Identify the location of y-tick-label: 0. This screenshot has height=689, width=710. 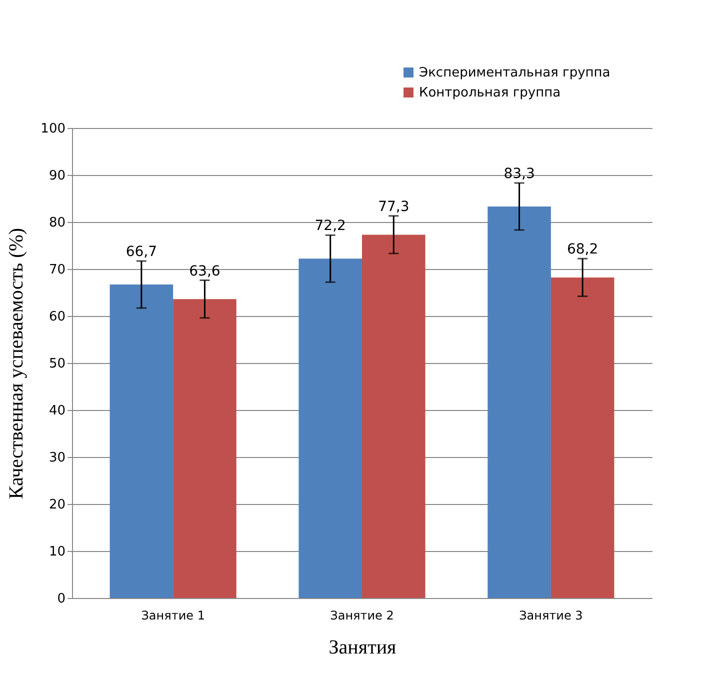
(61, 599).